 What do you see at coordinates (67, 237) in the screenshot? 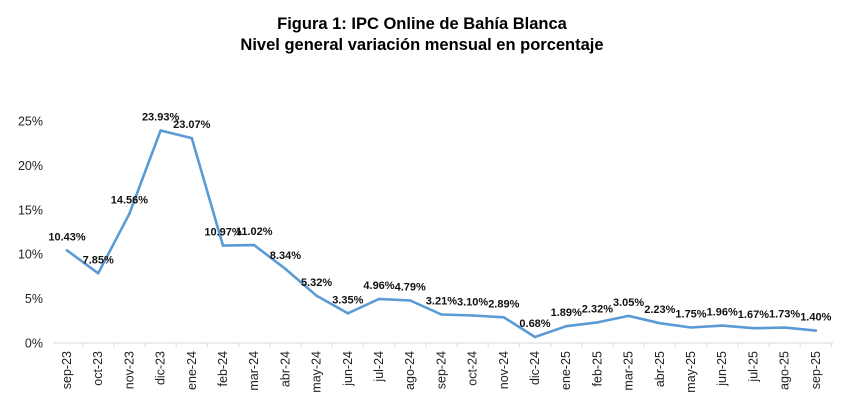
I see `data-label: 10.43%` at bounding box center [67, 237].